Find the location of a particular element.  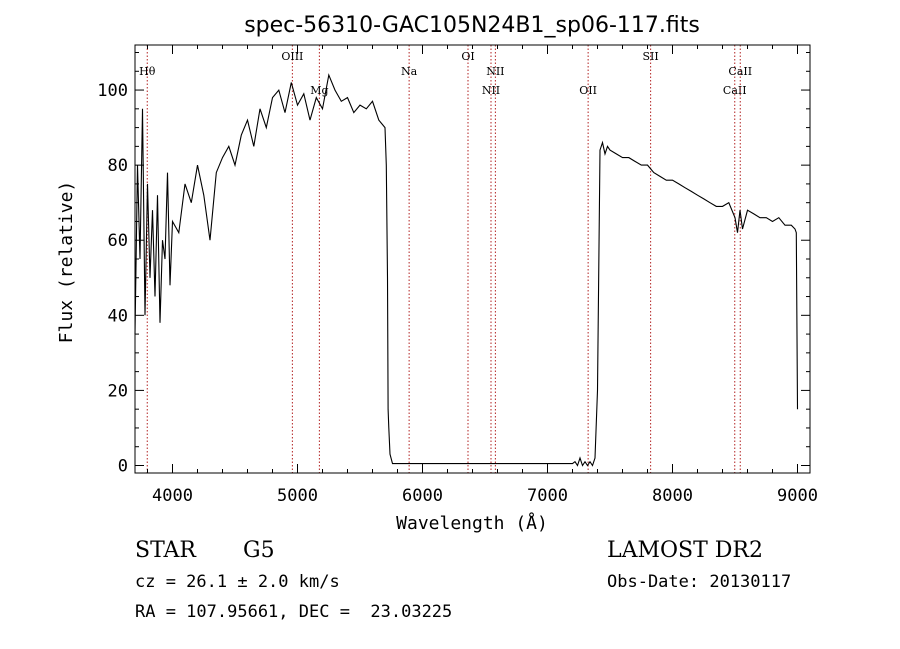

line-marker-label-6: NII is located at coordinates (495, 71).